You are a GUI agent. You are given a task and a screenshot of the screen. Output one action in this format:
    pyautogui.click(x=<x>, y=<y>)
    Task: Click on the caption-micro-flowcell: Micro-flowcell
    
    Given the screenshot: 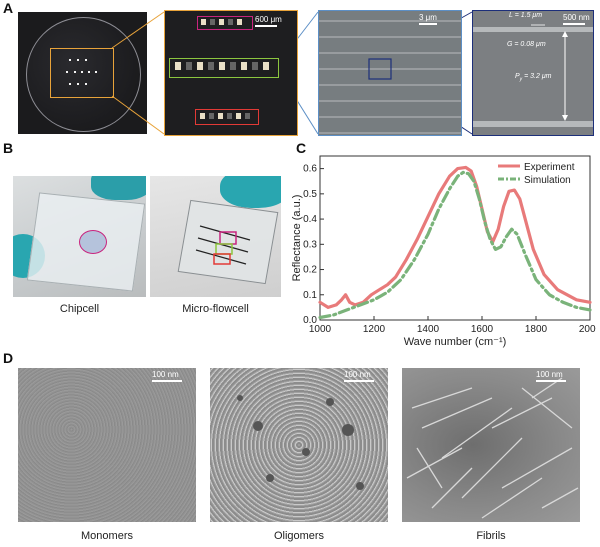 What is the action you would take?
    pyautogui.click(x=215, y=309)
    